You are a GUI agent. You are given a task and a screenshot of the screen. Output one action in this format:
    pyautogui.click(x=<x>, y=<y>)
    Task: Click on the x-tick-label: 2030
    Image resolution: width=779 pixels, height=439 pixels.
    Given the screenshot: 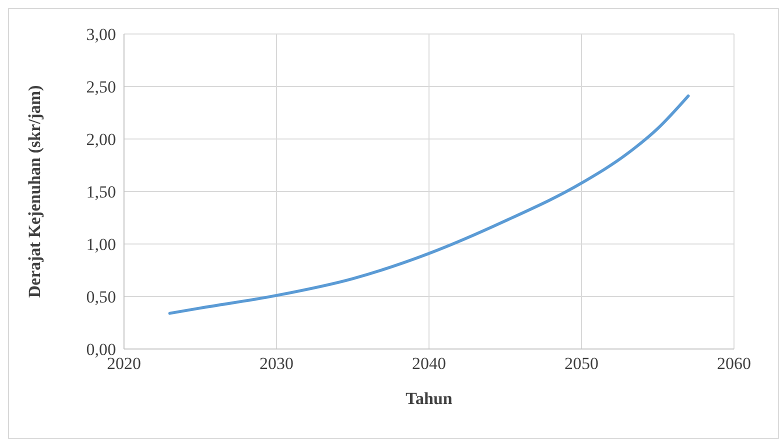 What is the action you would take?
    pyautogui.click(x=277, y=364)
    